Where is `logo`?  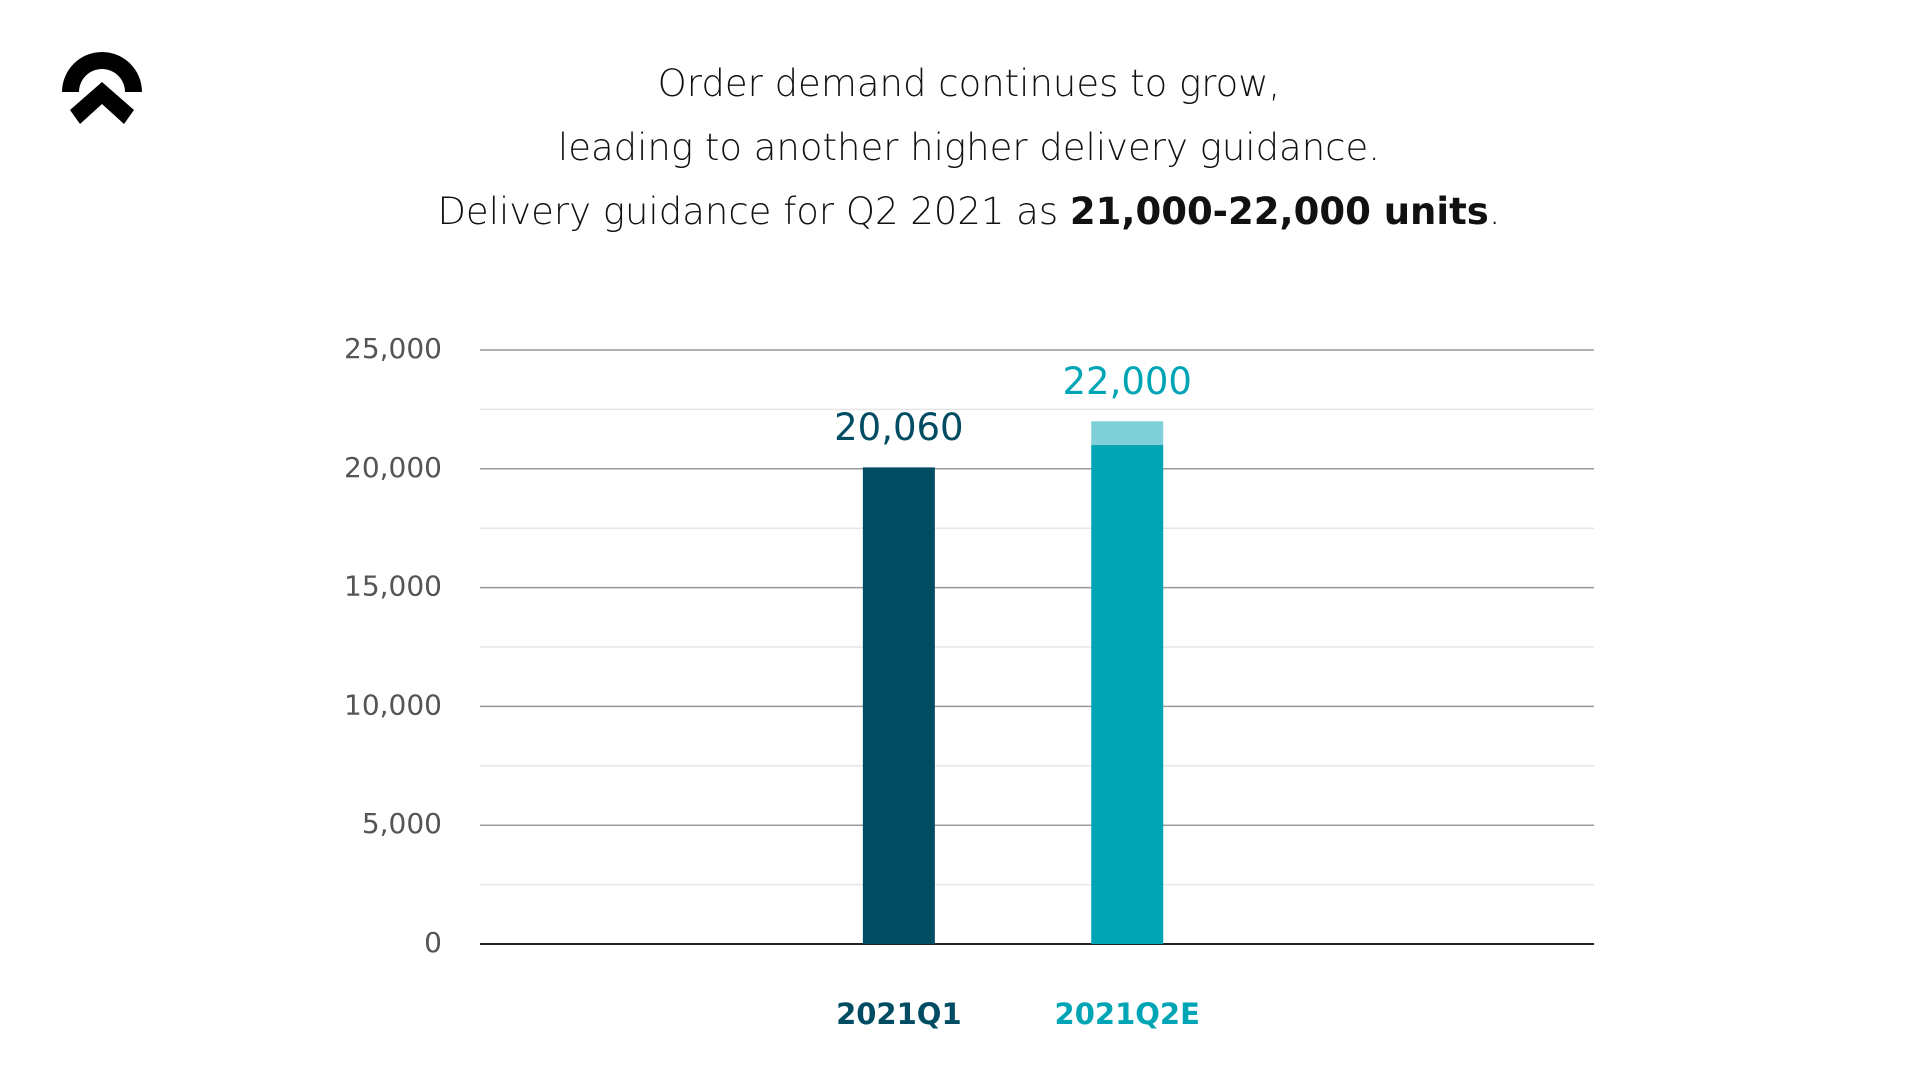 logo is located at coordinates (102, 88).